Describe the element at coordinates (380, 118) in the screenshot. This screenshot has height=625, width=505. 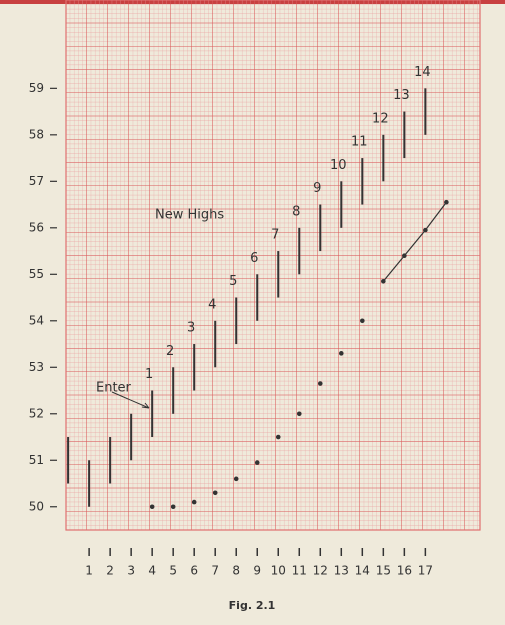
I see `new-high-number: 12` at that location.